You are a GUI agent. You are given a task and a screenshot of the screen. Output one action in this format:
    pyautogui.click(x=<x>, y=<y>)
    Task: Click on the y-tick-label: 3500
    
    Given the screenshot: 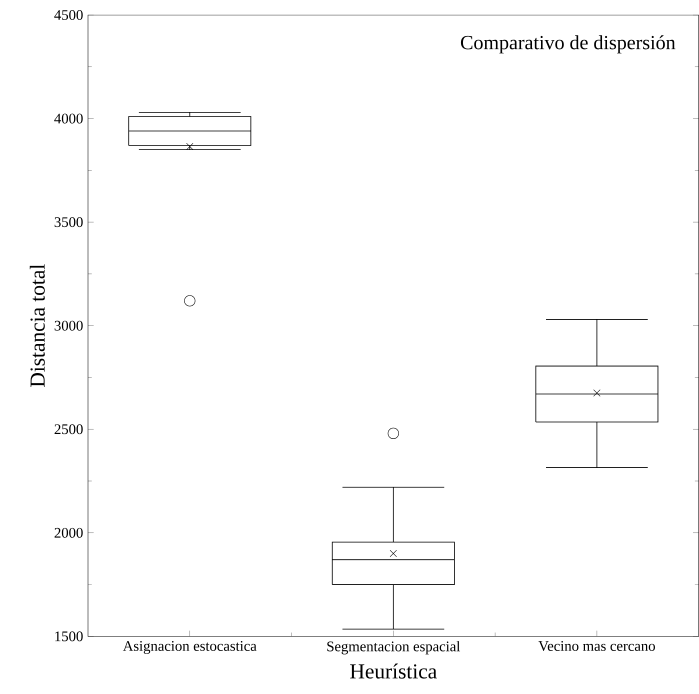 What is the action you would take?
    pyautogui.click(x=68, y=222)
    